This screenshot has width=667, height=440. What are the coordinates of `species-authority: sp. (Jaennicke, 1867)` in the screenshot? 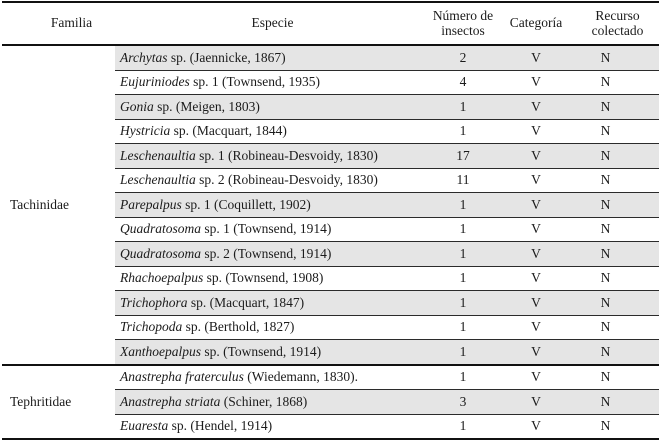 It's located at (226, 57).